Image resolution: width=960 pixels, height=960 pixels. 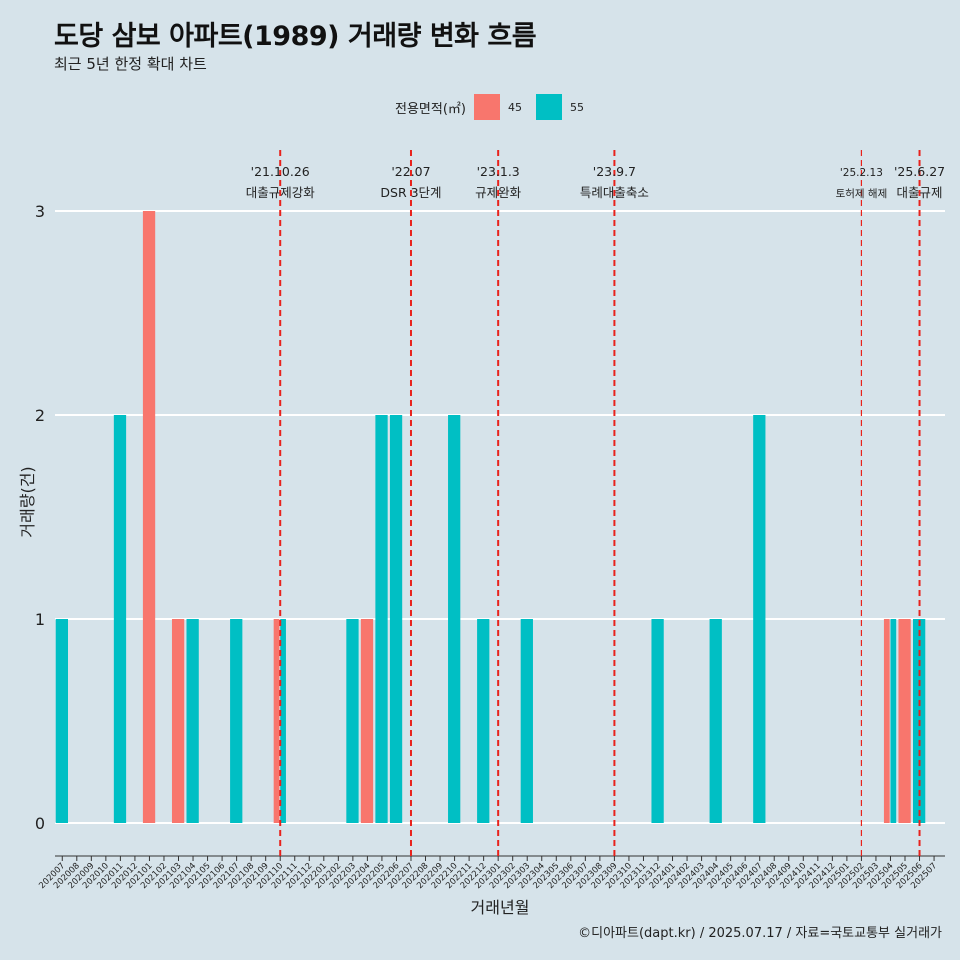 I want to click on event-label-202110: 대출규제강화, so click(x=281, y=192).